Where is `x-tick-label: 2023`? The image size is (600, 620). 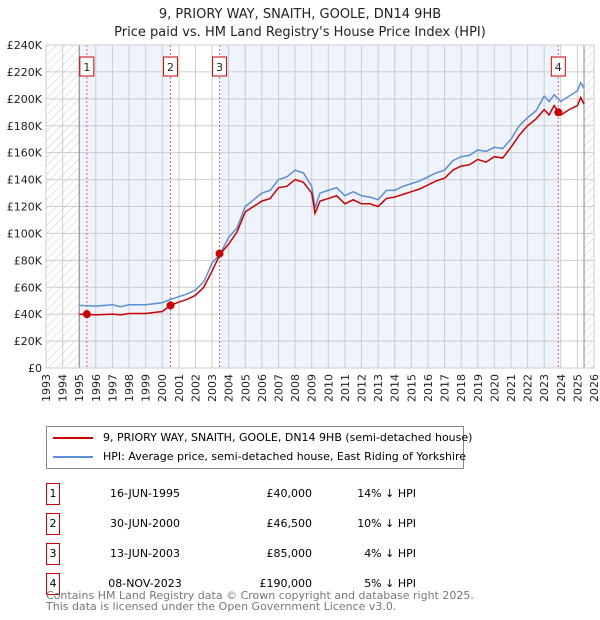
x-tick-label: 2023 is located at coordinates (544, 388).